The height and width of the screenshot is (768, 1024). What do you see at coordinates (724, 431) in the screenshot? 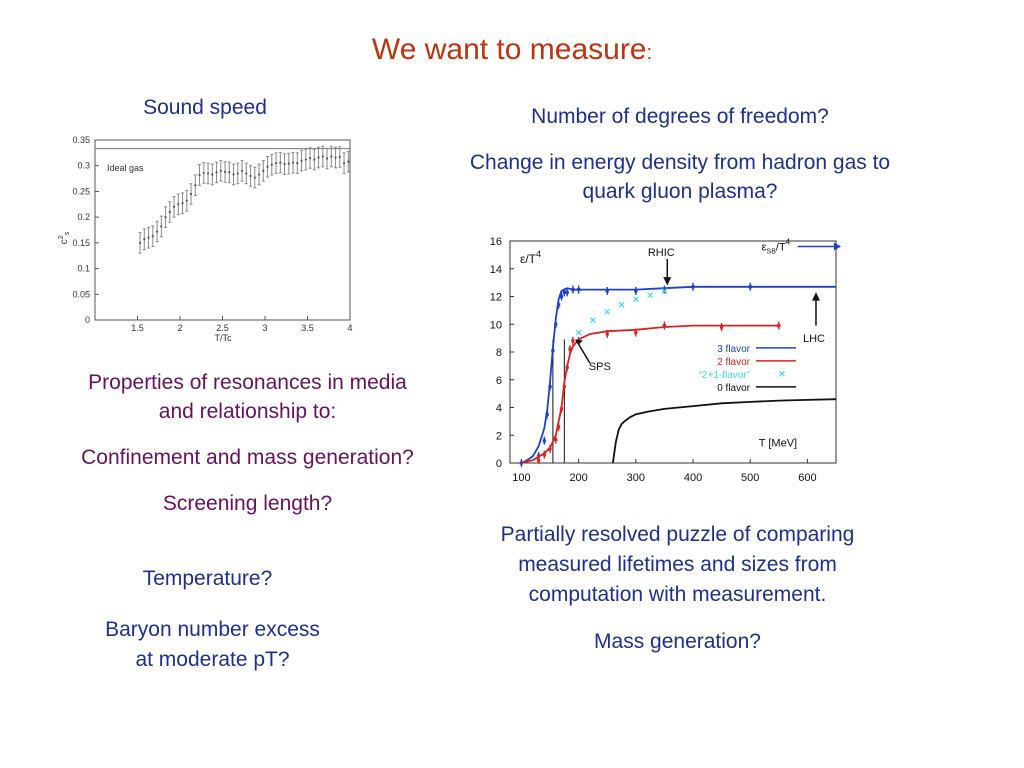
I see `ep-series-line` at bounding box center [724, 431].